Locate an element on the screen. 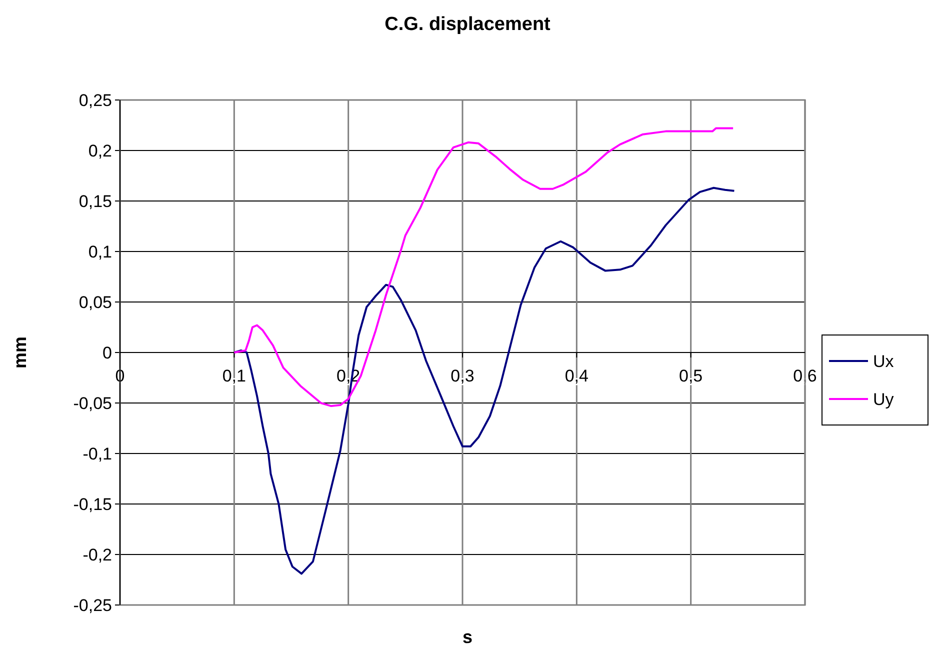  x-tick-label: 0,3 is located at coordinates (462, 376).